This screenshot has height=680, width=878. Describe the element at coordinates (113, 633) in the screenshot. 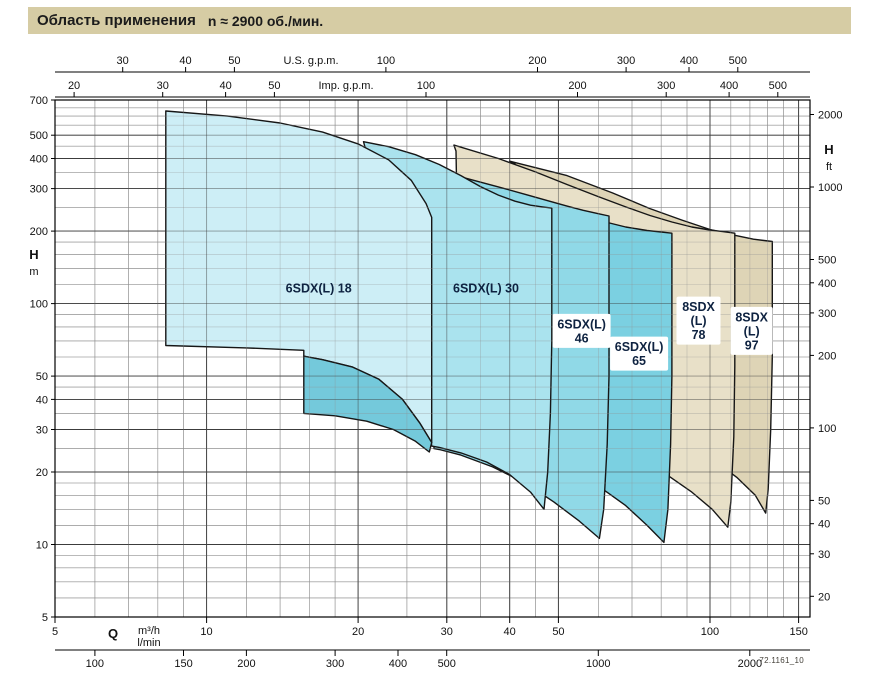

I see `x-axis-symbol: Q` at that location.